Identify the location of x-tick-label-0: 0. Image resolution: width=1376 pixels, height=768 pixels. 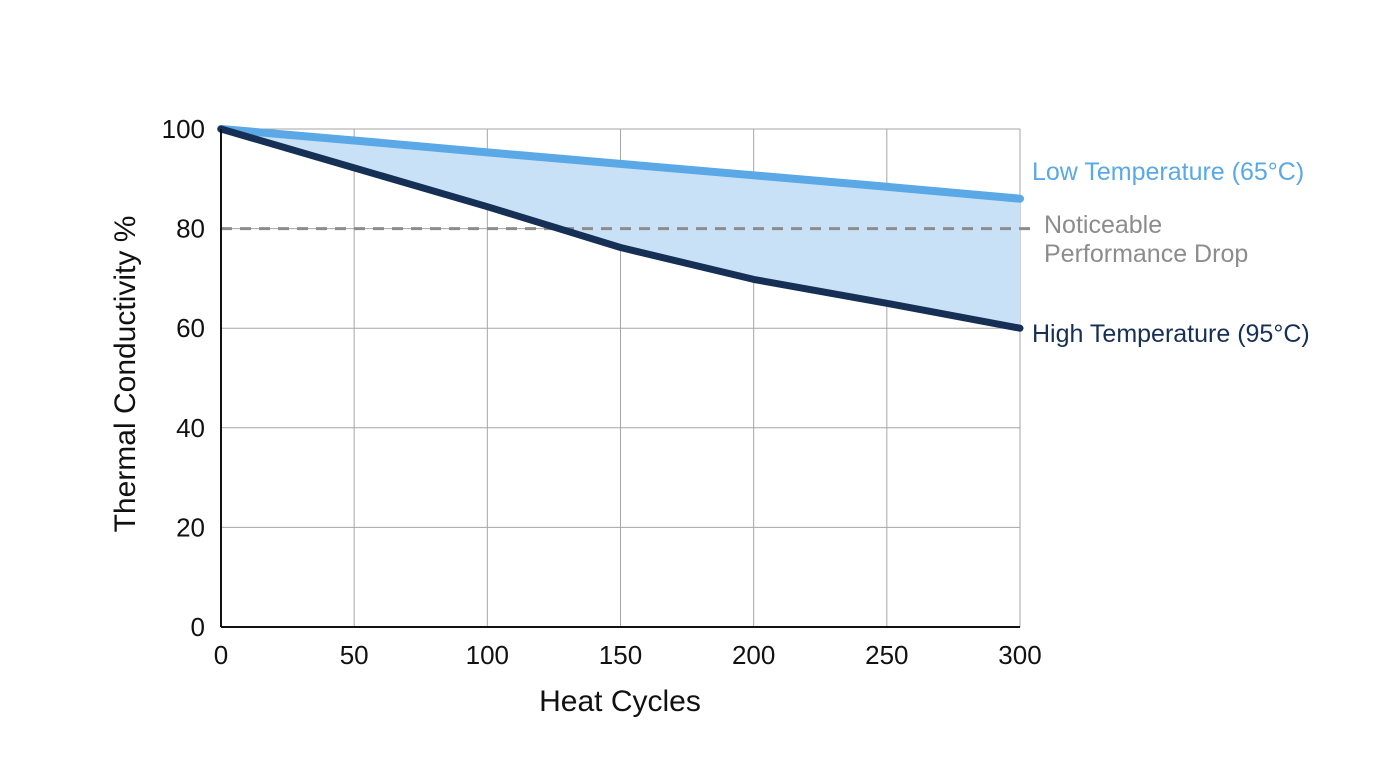
(221, 655).